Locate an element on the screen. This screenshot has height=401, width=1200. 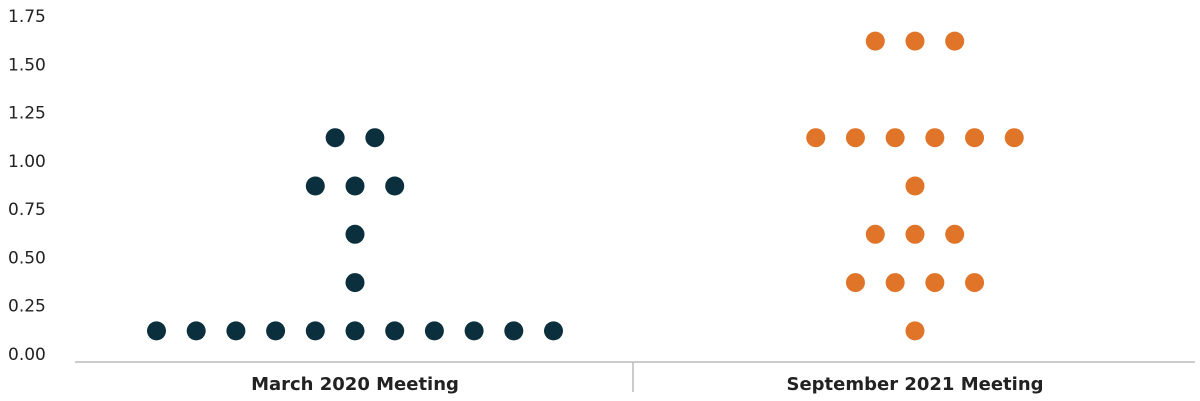
y-tick-label: 0.50 is located at coordinates (27, 258).